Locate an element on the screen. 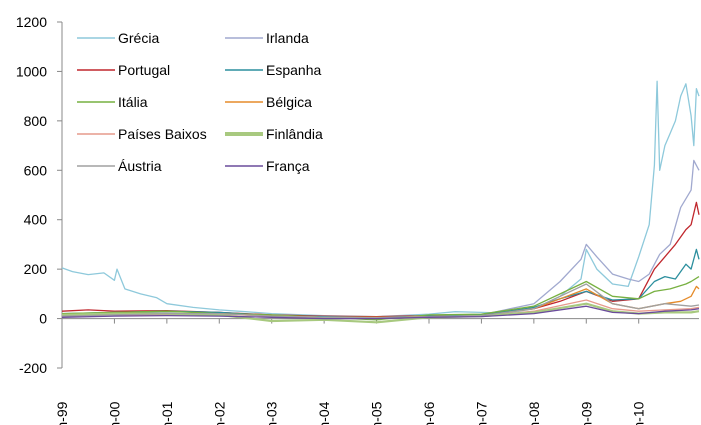  legend-label: Portugal is located at coordinates (144, 70).